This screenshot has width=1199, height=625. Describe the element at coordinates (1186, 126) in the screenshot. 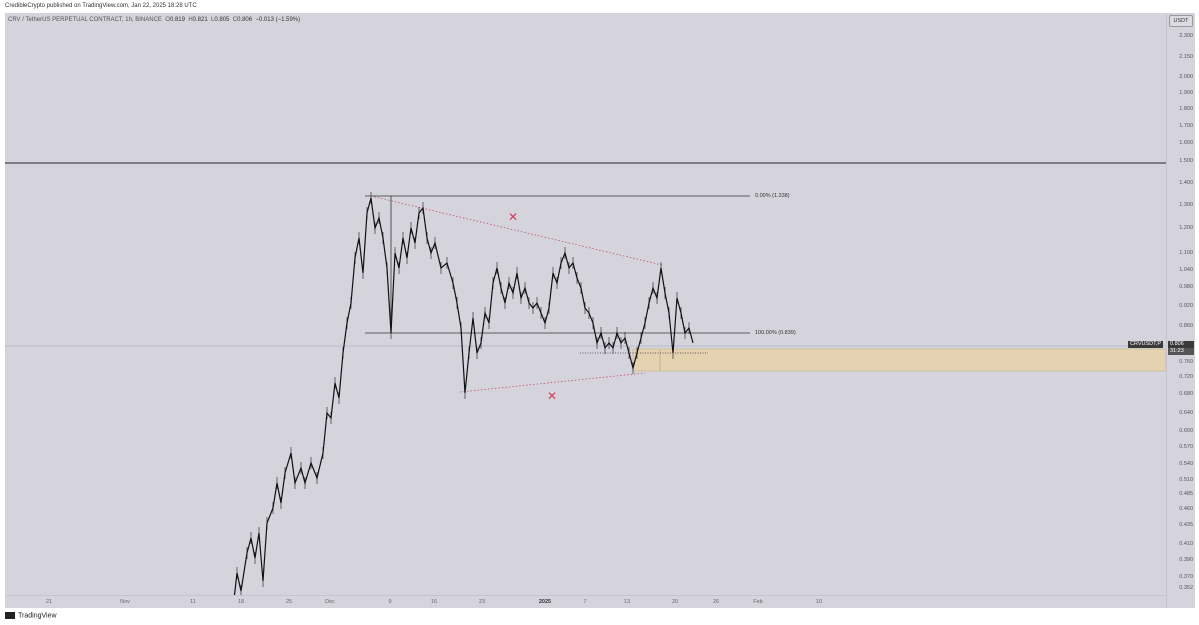

I see `price-tick-label: 1.700` at that location.